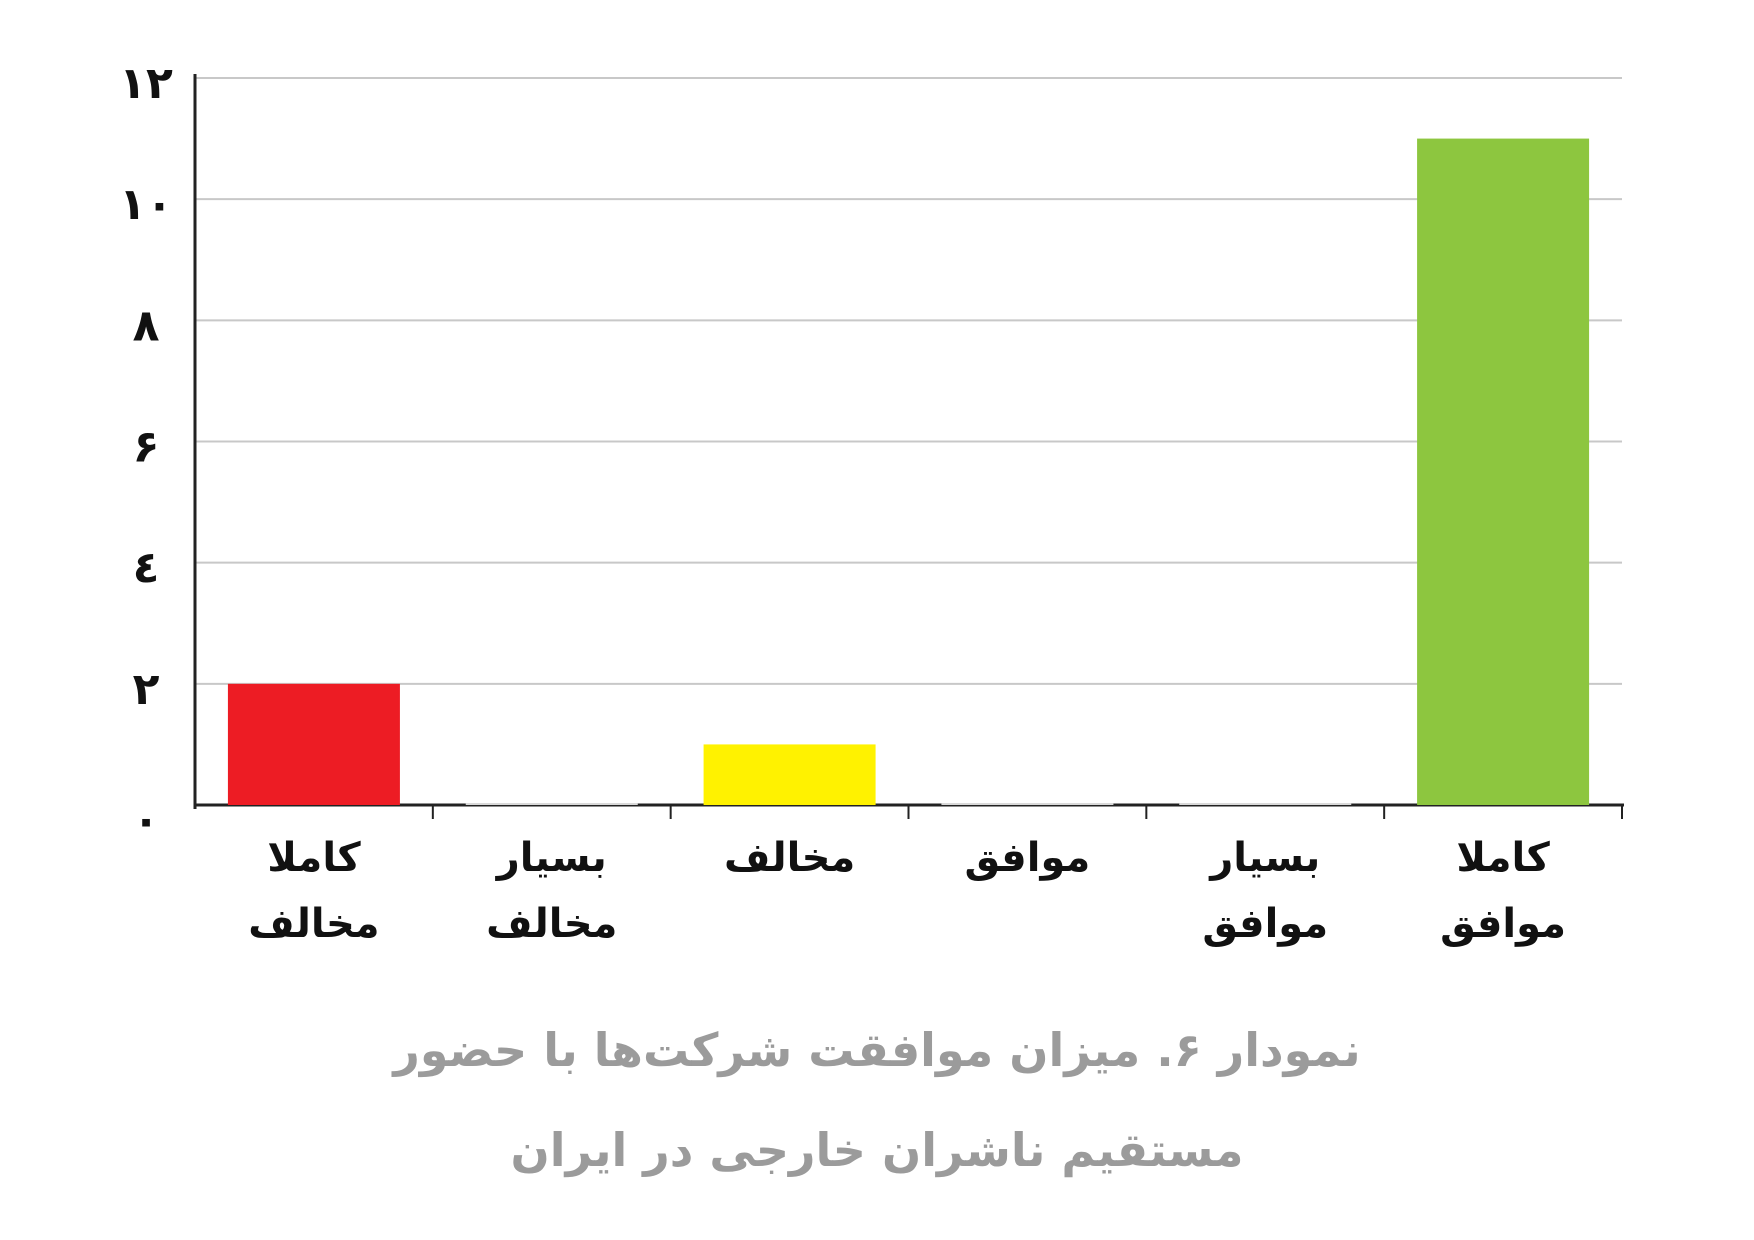 This screenshot has width=1754, height=1240. Describe the element at coordinates (789, 858) in the screenshot. I see `x-tick-label: مخالف` at that location.